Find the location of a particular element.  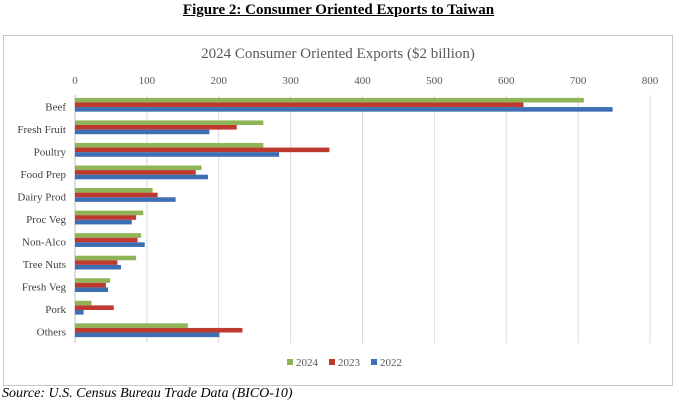

bar-2024-non-alco is located at coordinates (108, 235).